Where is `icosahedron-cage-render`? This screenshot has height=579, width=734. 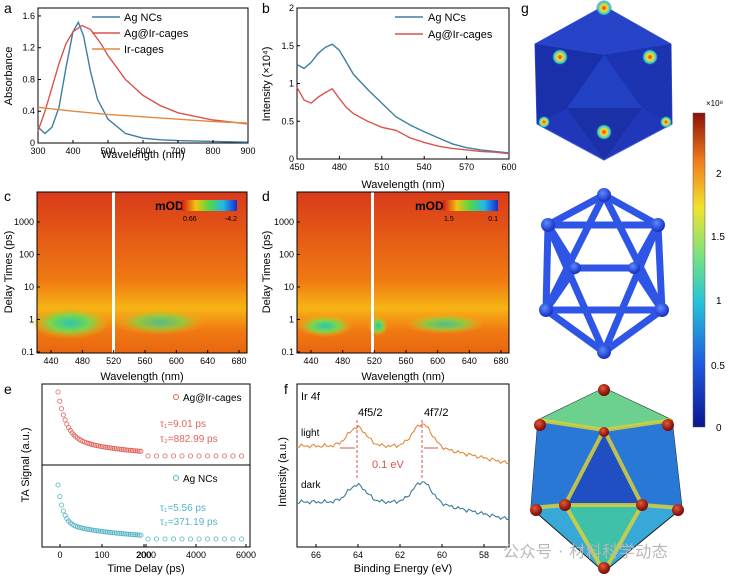 icosahedron-cage-render is located at coordinates (607, 479).